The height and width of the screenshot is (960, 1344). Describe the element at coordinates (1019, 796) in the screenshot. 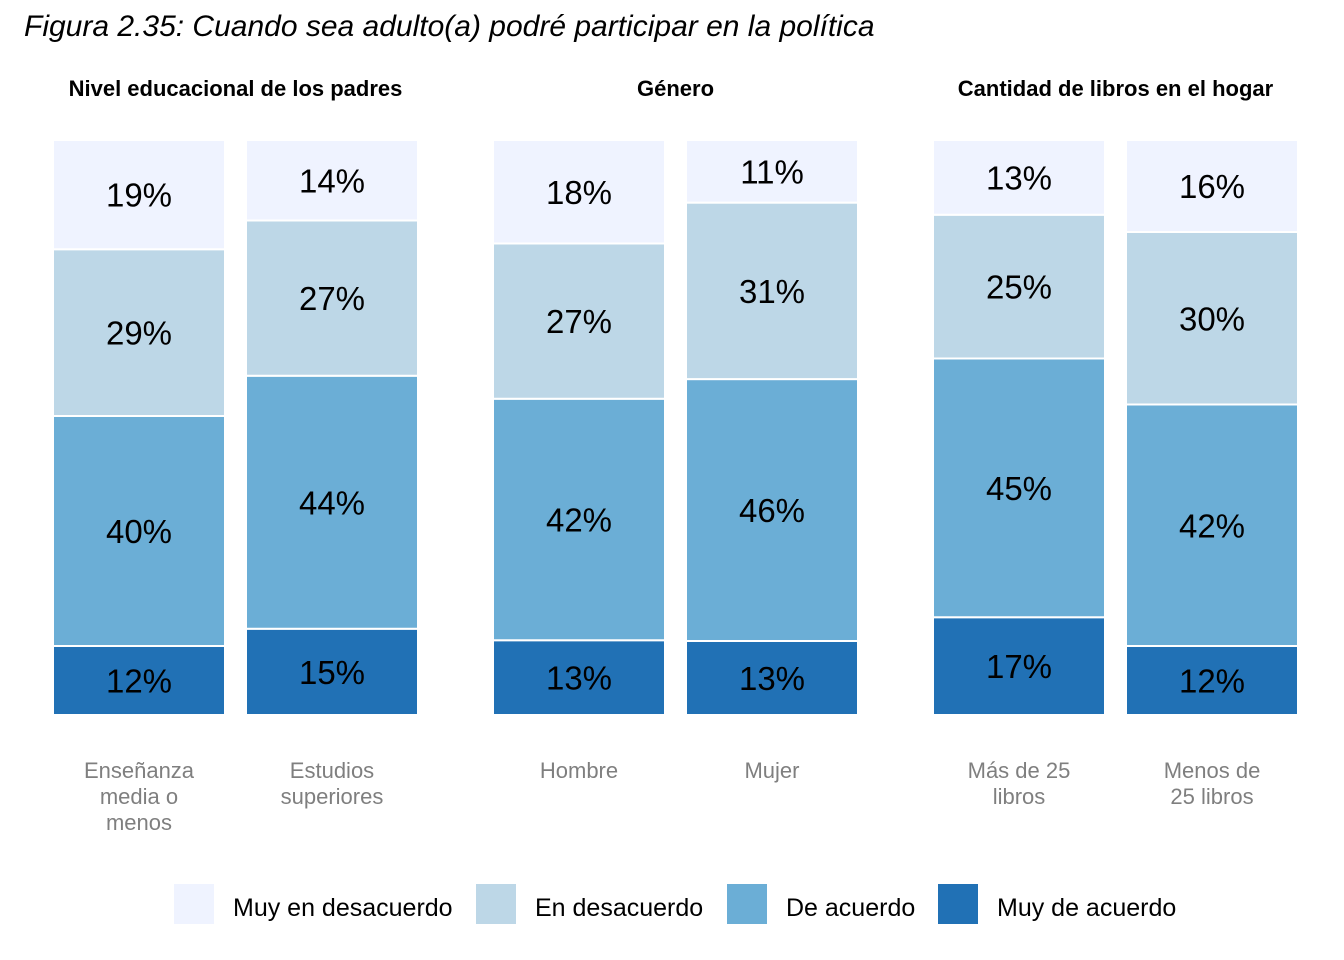

I see `category-label-line: libros` at that location.